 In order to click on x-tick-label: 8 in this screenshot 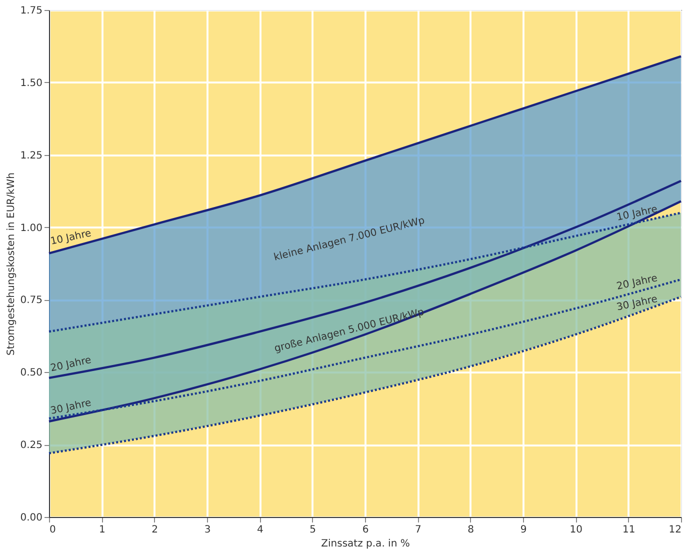, I will do `click(471, 530)`.